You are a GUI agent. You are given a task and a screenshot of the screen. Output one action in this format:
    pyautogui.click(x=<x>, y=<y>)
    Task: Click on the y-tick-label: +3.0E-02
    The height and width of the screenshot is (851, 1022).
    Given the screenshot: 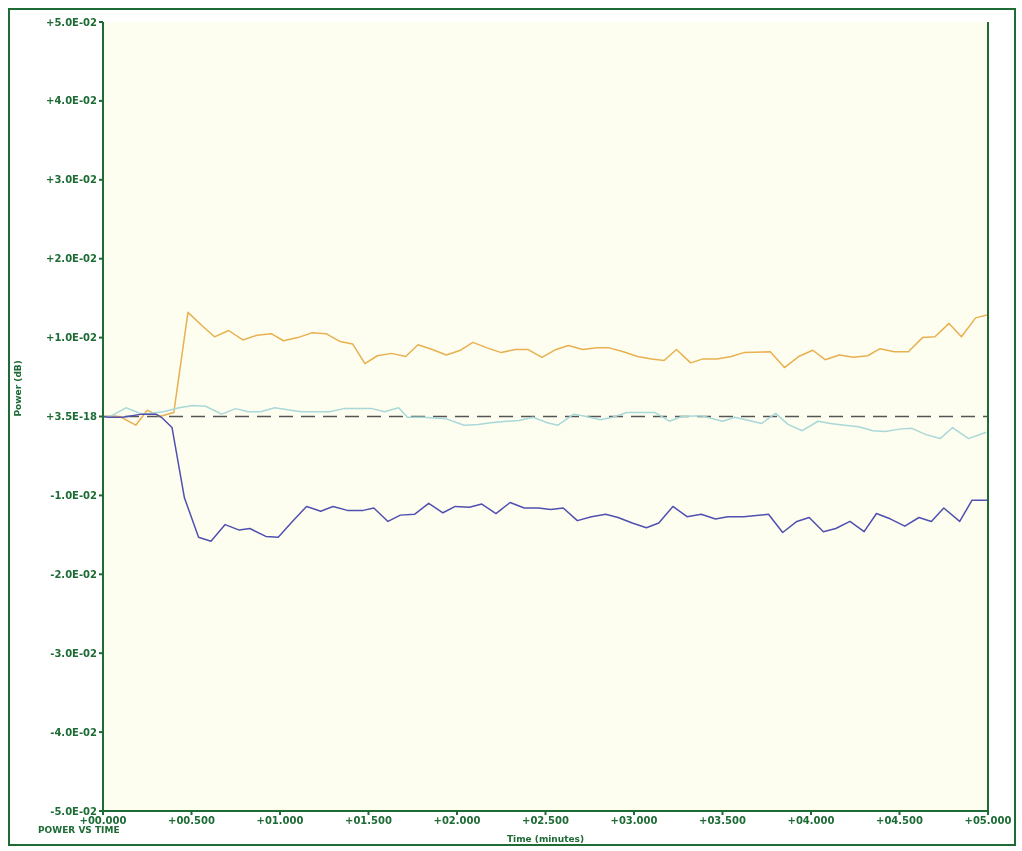 What is the action you would take?
    pyautogui.click(x=72, y=180)
    